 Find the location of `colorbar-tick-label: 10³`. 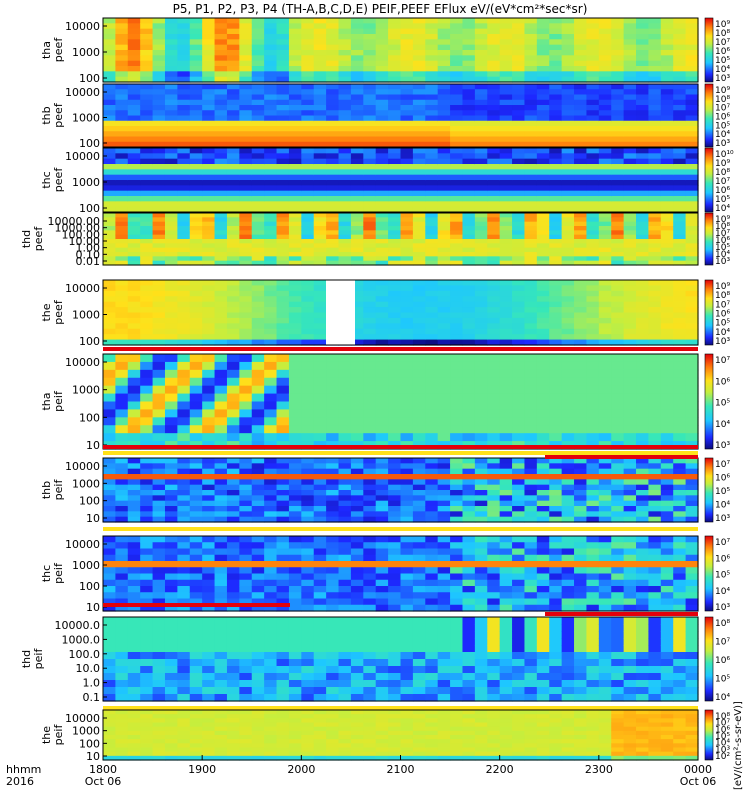

colorbar-tick-label: 10³ is located at coordinates (722, 342).